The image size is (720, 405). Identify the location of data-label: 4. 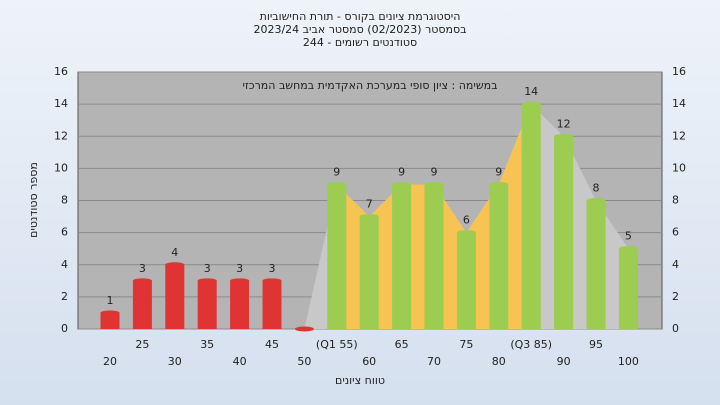
(174, 252).